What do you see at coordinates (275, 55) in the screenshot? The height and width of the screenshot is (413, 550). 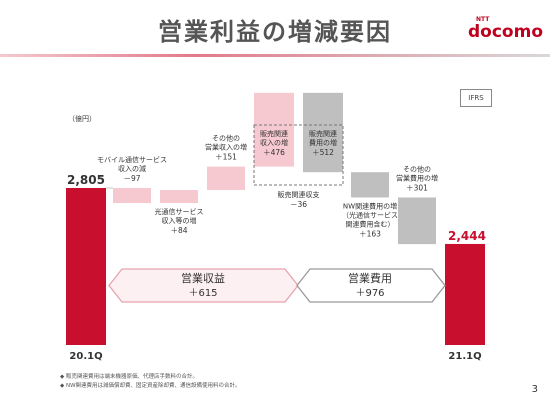 I see `title-divider` at bounding box center [275, 55].